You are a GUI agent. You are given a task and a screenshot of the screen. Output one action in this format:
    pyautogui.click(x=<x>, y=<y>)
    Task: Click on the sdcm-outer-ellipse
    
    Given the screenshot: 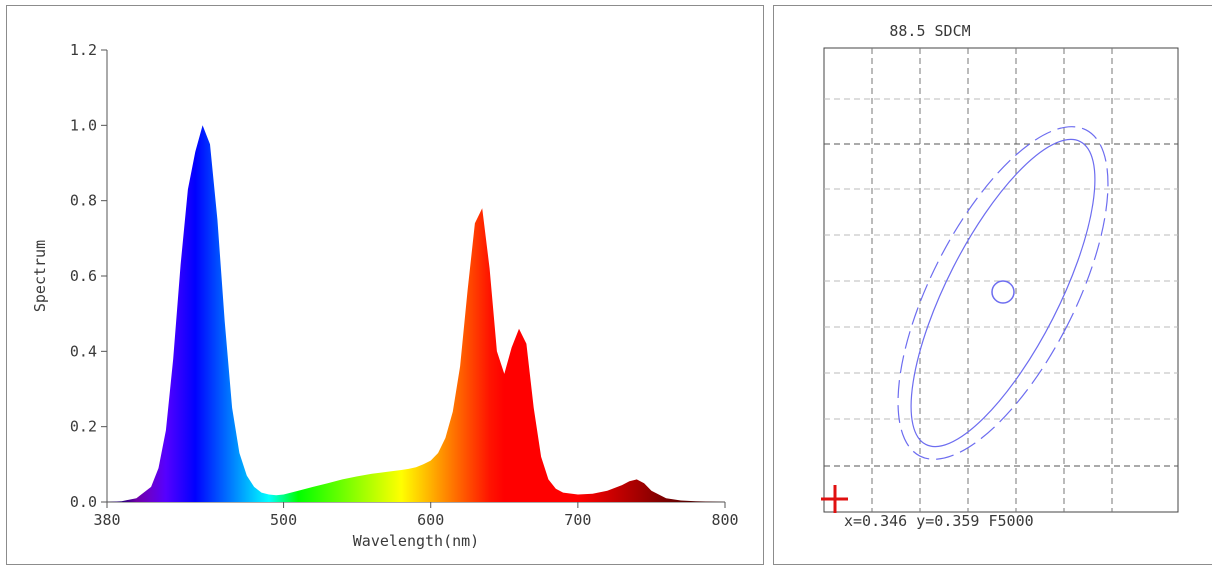 What is the action you would take?
    pyautogui.click(x=1003, y=293)
    